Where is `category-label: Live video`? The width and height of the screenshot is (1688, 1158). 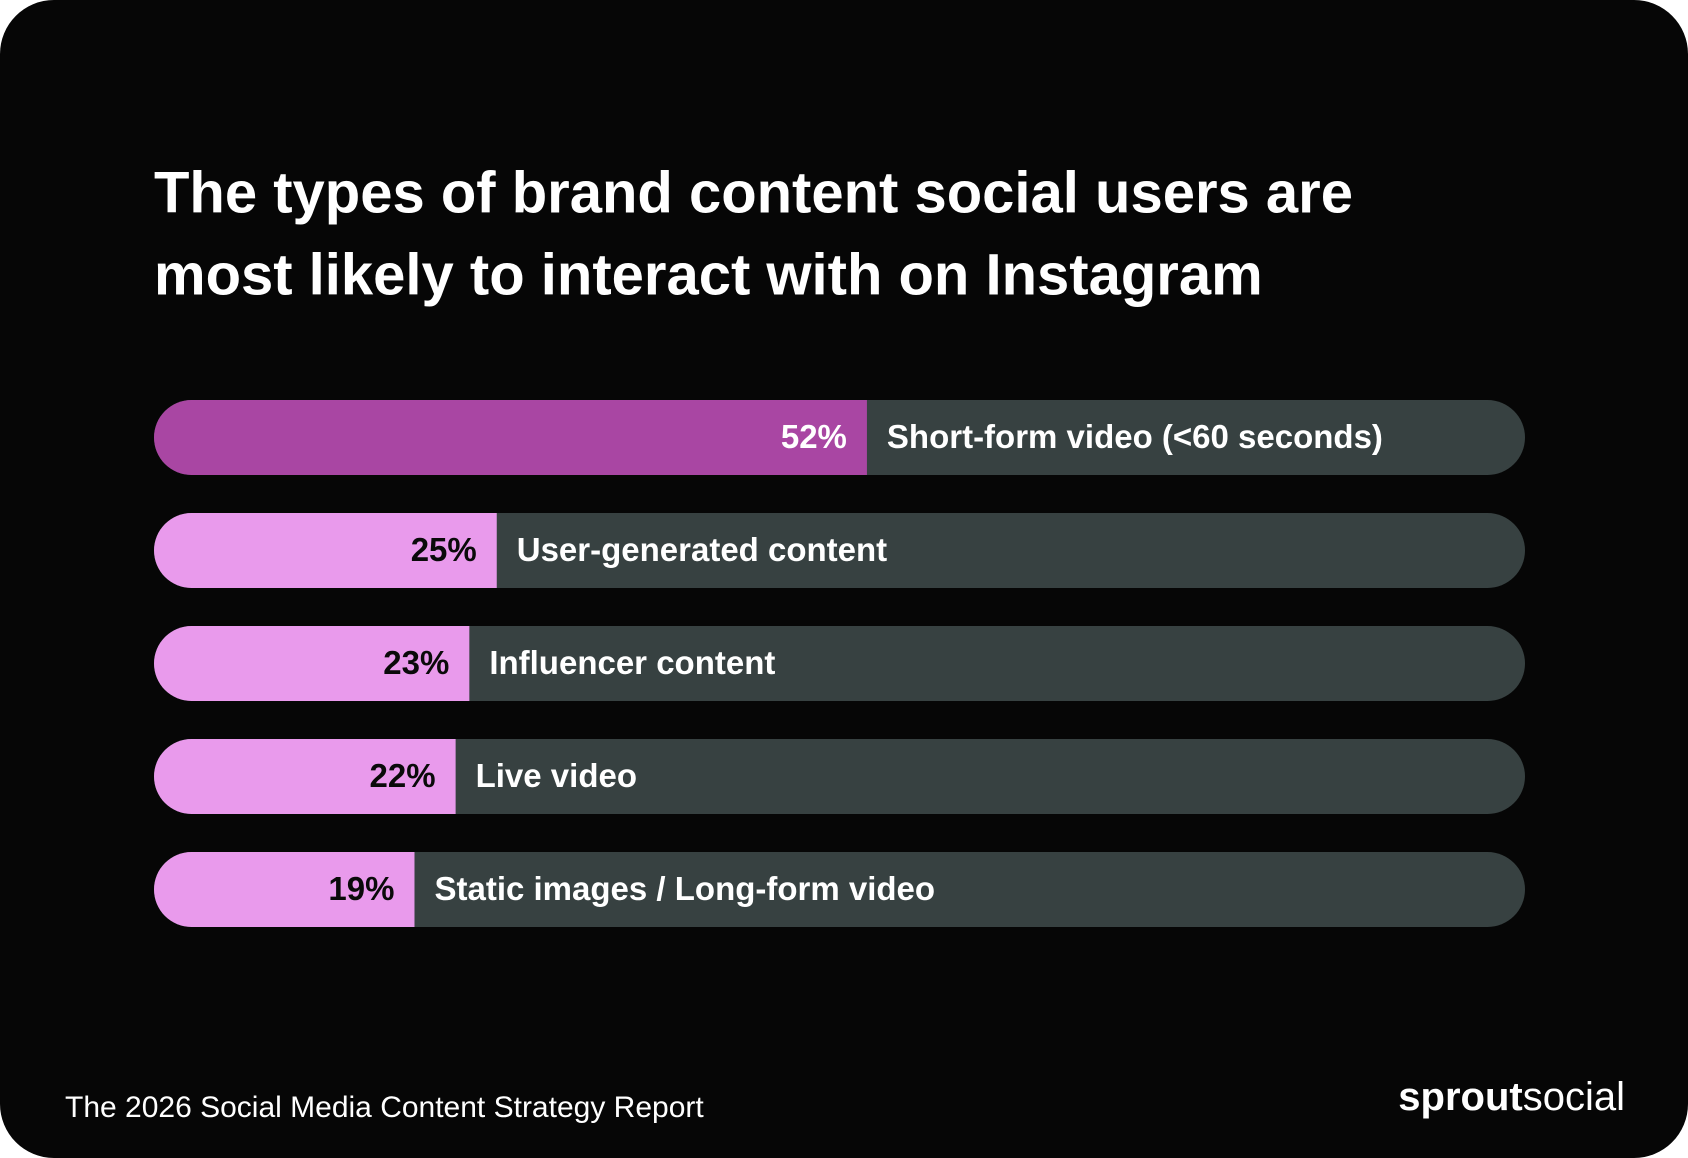
category-label: Live video is located at coordinates (556, 775).